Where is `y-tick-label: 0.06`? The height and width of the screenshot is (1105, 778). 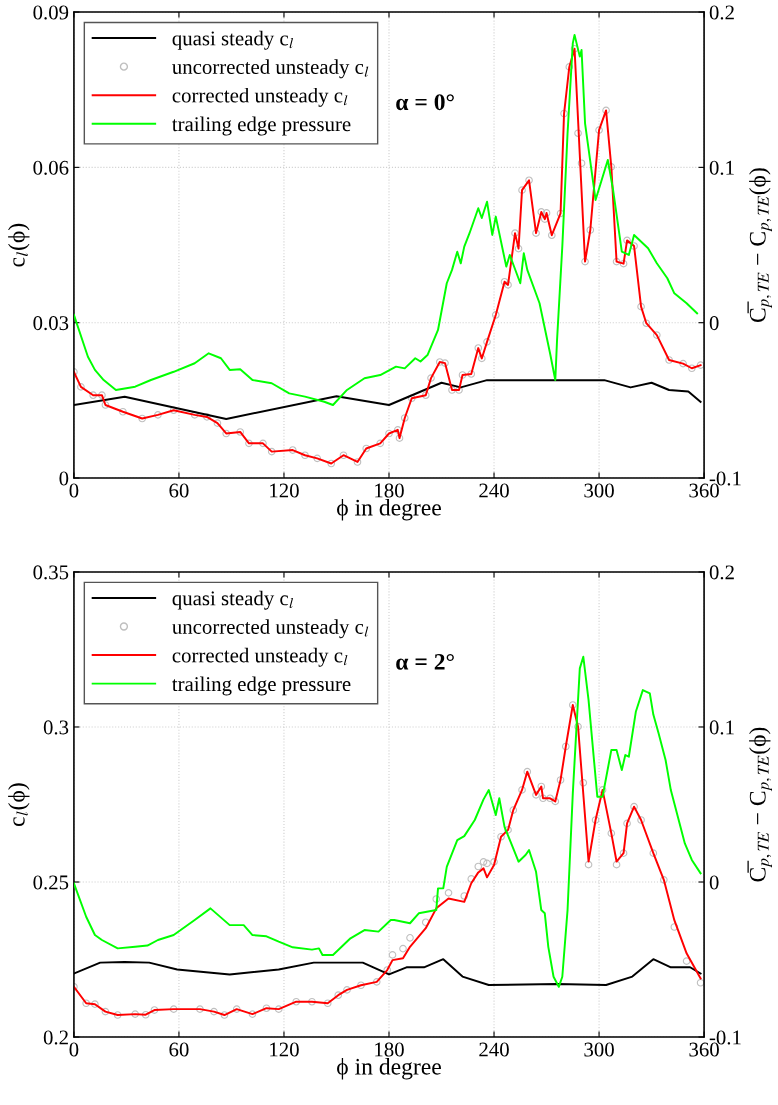
y-tick-label: 0.06 is located at coordinates (51, 167).